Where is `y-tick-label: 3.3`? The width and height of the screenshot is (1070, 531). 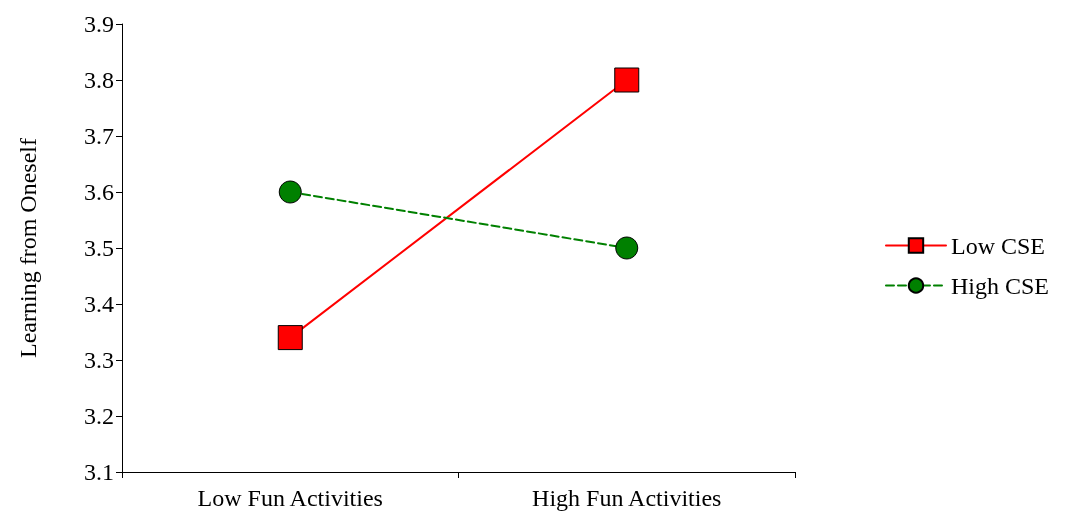
y-tick-label: 3.3 is located at coordinates (99, 360).